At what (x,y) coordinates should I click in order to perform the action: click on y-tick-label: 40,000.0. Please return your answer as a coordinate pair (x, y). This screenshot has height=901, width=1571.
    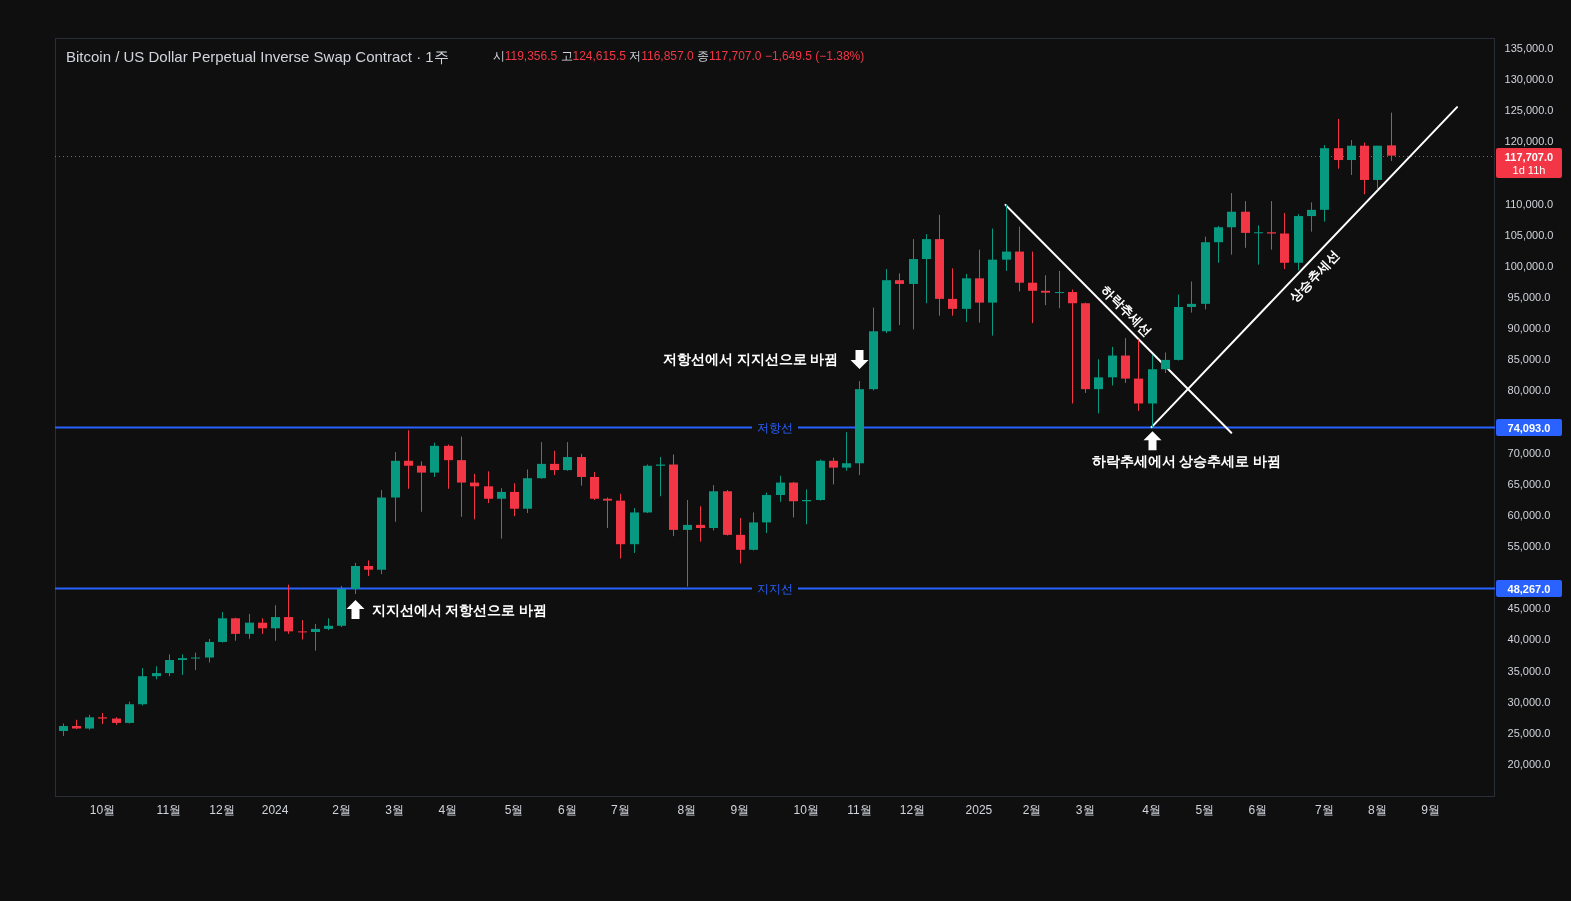
    Looking at the image, I should click on (1529, 639).